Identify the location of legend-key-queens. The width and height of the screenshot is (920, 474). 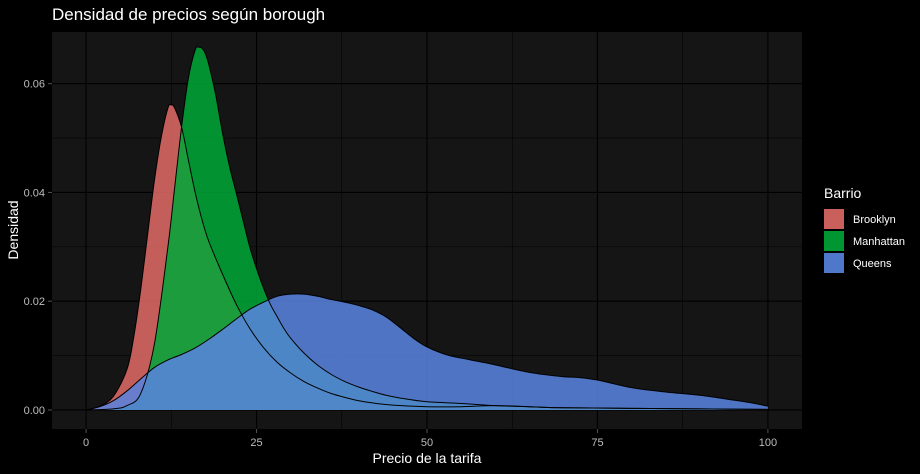
(834, 263).